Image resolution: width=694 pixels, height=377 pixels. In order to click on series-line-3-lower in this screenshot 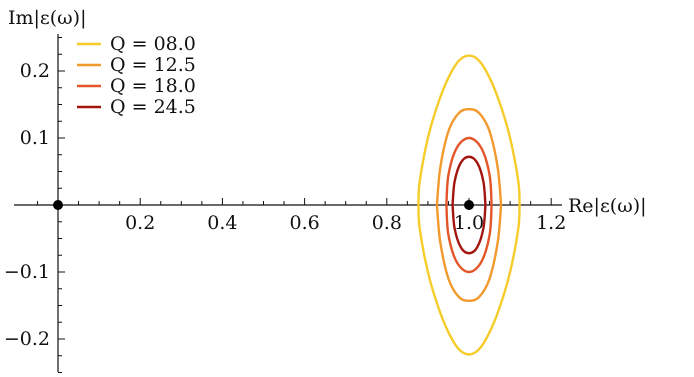, I will do `click(469, 239)`.